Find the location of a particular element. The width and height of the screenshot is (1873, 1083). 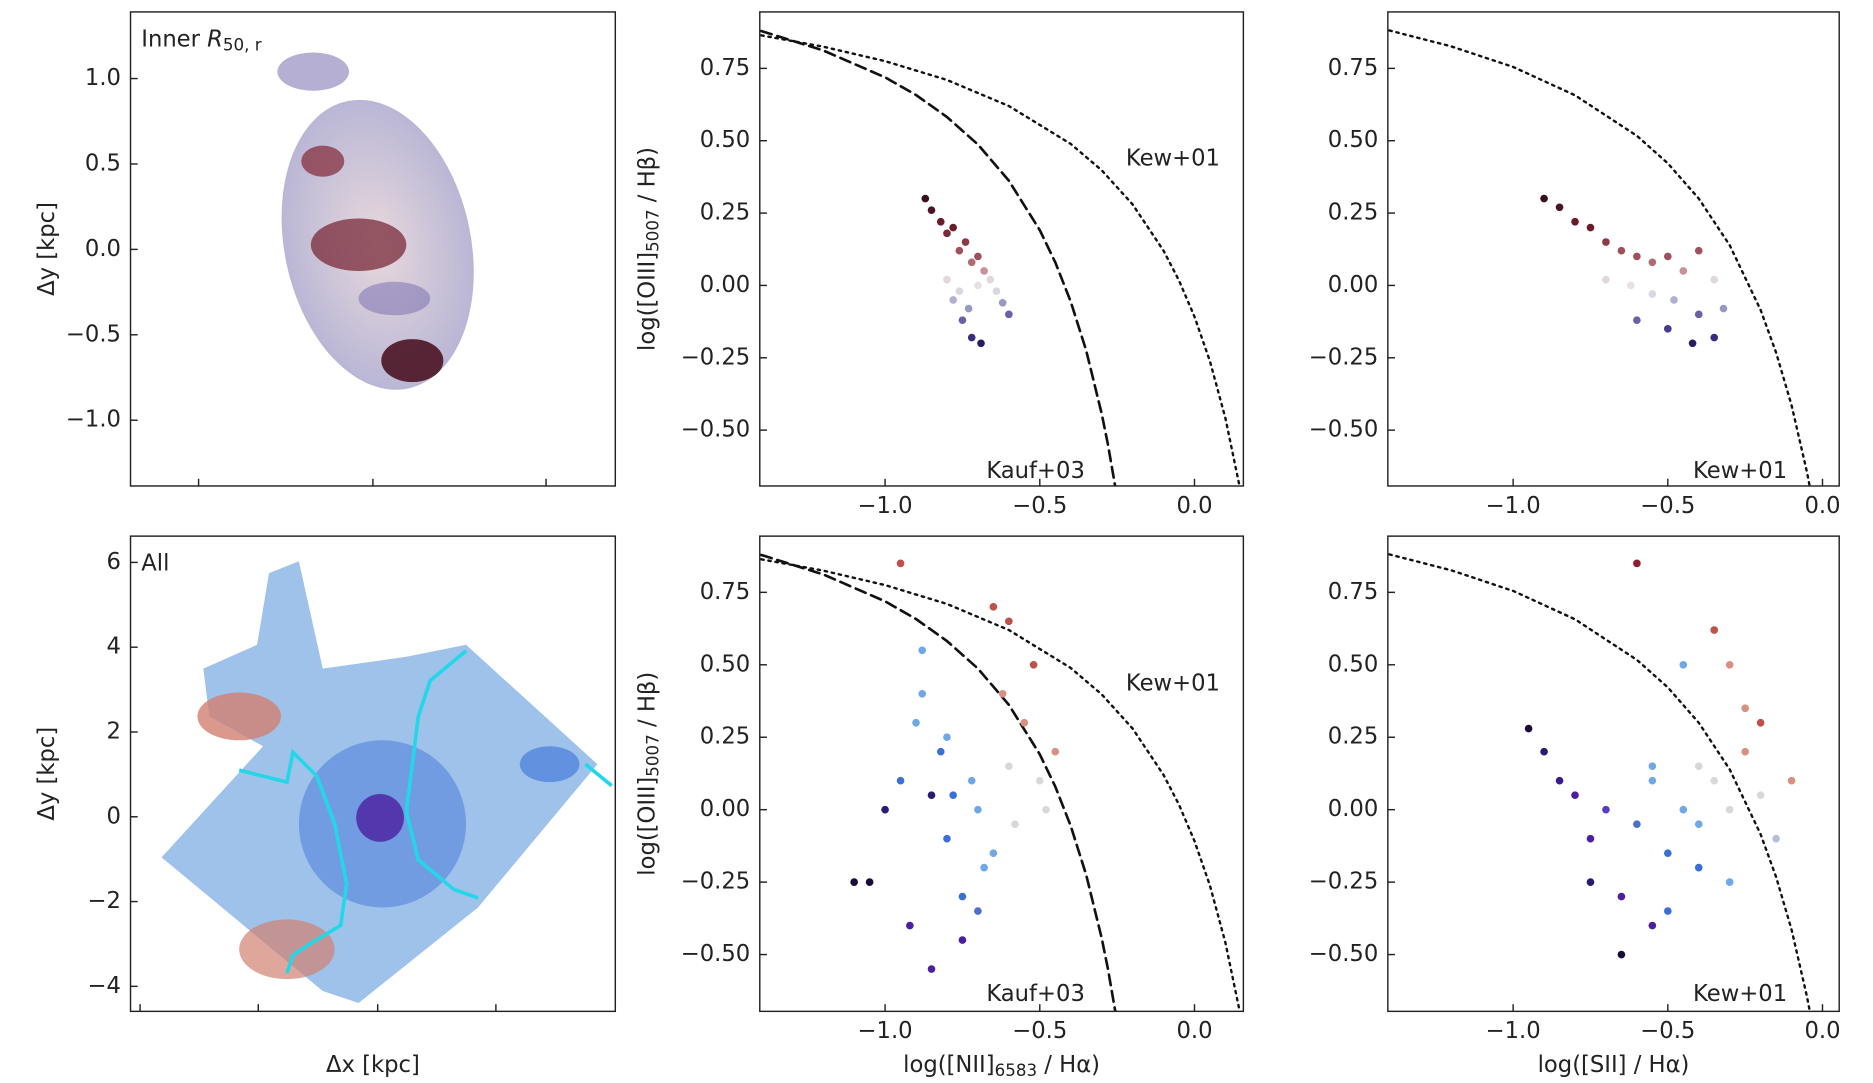

y-tick-label: 4 is located at coordinates (114, 647).